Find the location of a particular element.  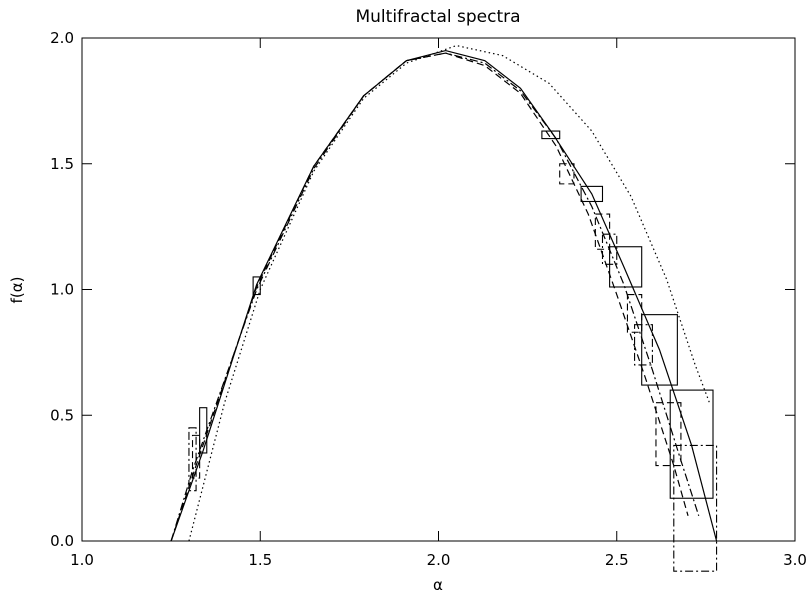

x-tick-label: 3.0 is located at coordinates (795, 560).